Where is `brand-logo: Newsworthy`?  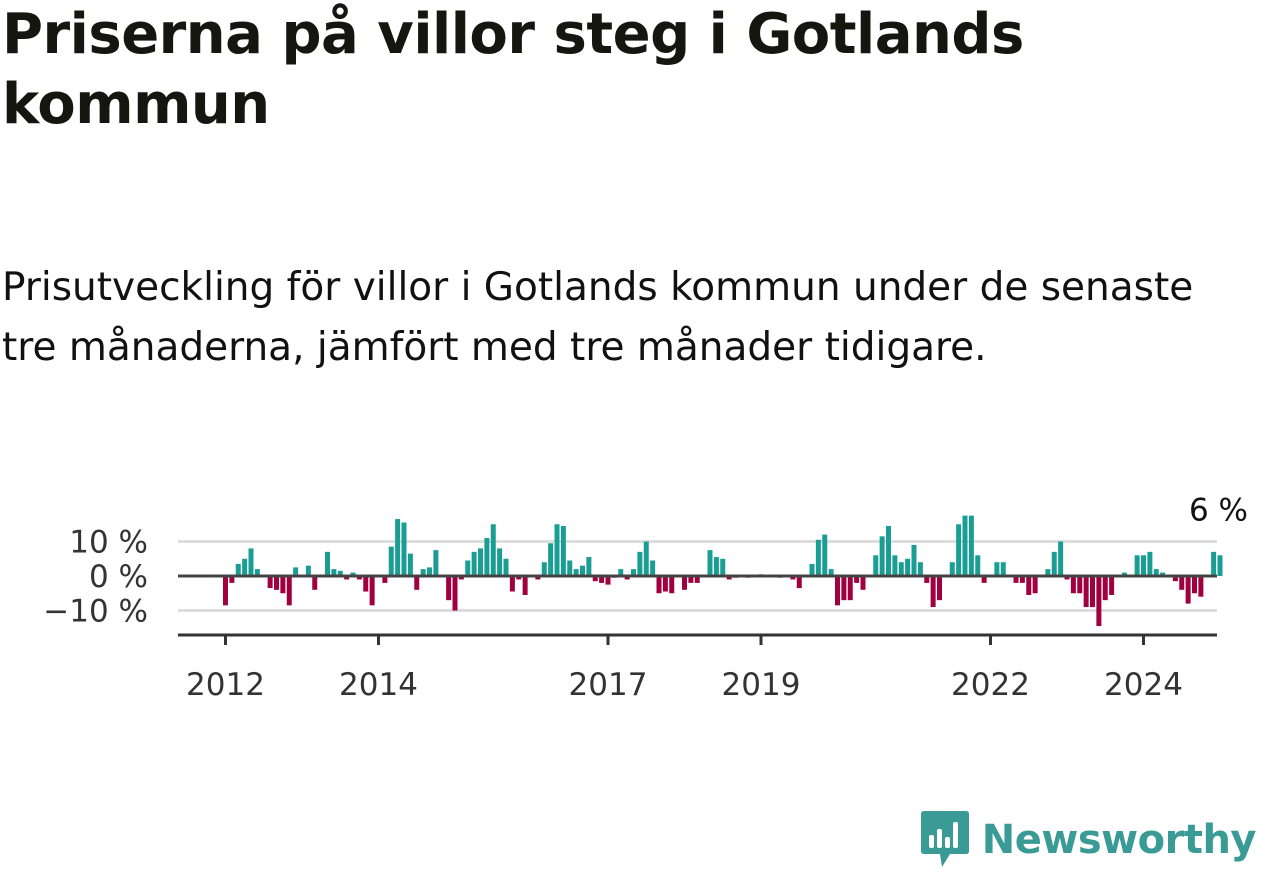 brand-logo: Newsworthy is located at coordinates (1088, 840).